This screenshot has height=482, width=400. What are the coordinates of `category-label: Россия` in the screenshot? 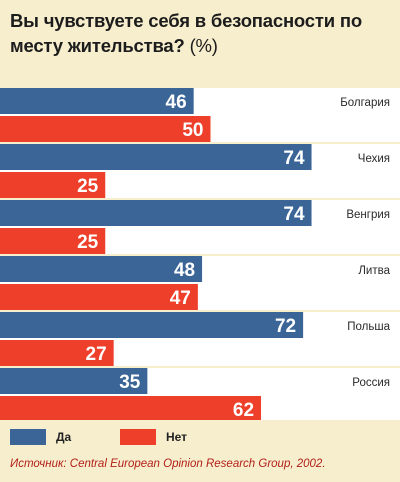 It's located at (371, 383).